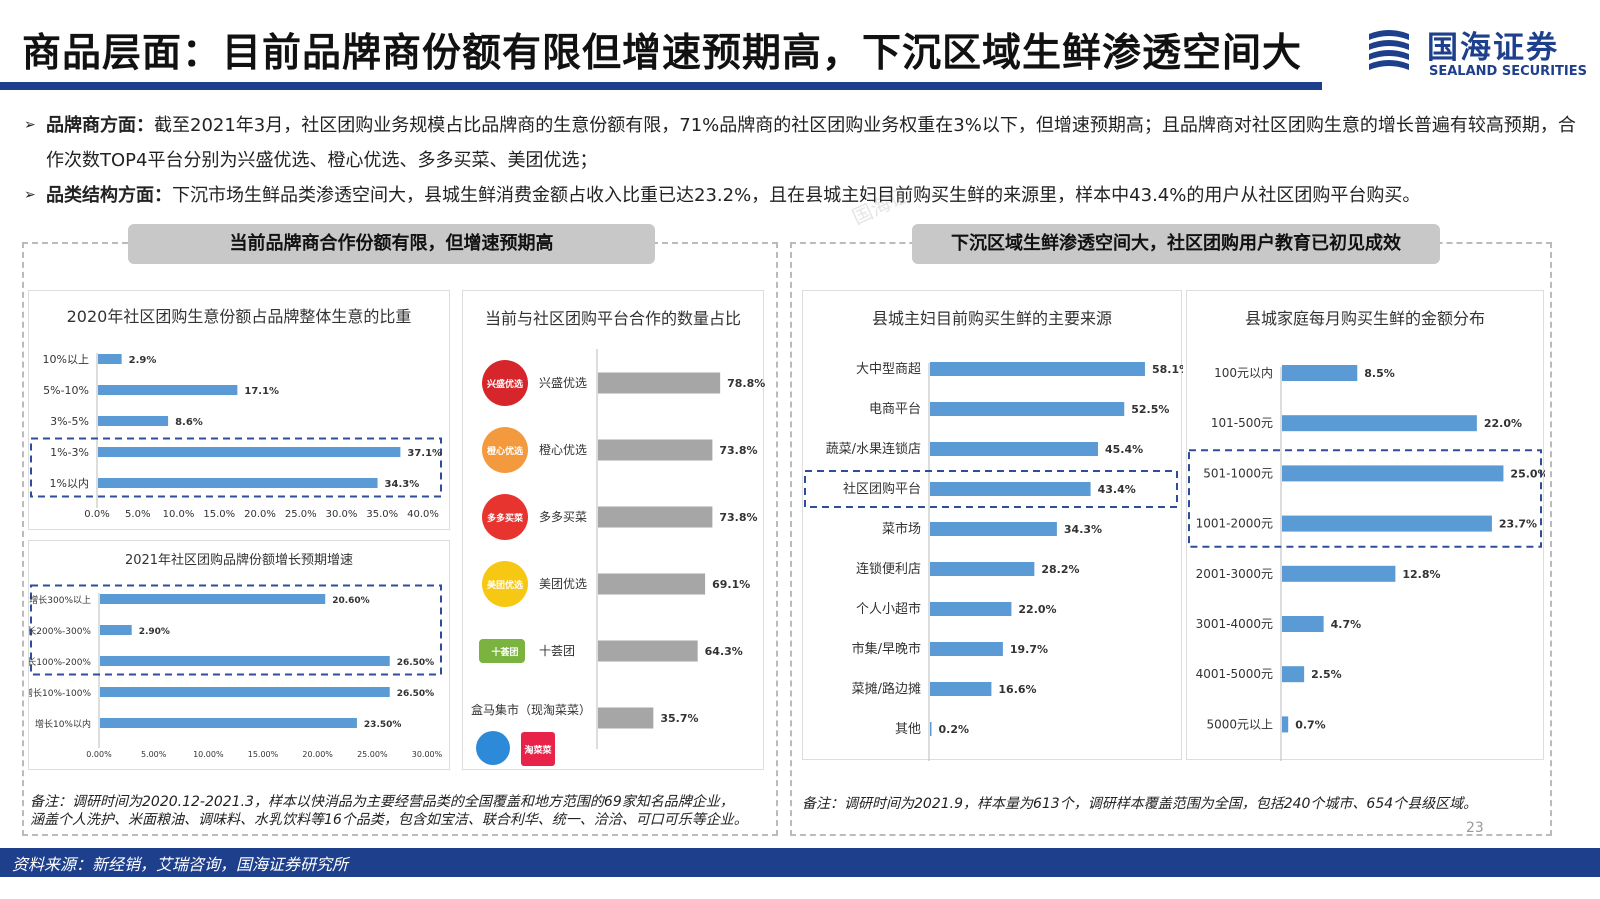 This screenshot has width=1600, height=899. I want to click on x-tick-label: 5.0%, so click(137, 514).